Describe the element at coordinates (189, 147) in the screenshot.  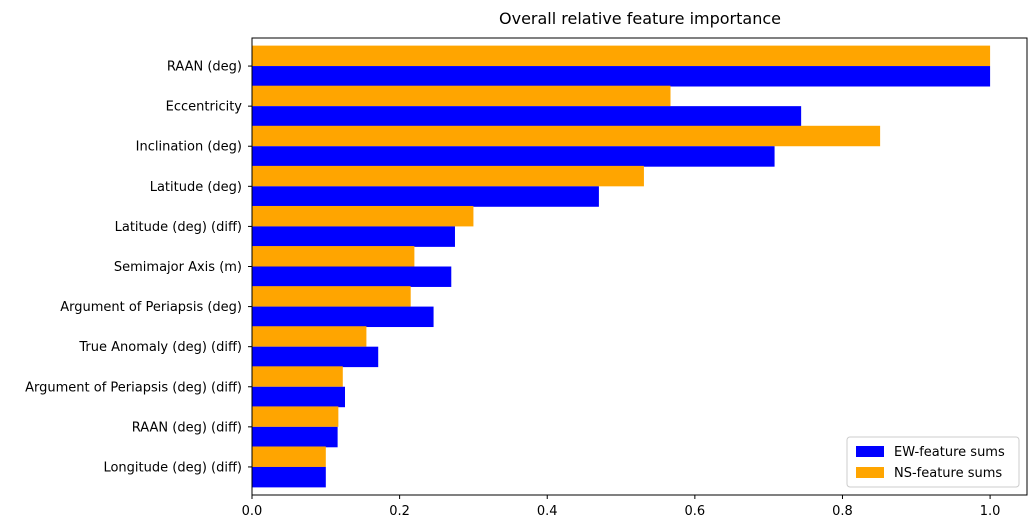
I see `y-tick-label: Inclination (deg)` at that location.